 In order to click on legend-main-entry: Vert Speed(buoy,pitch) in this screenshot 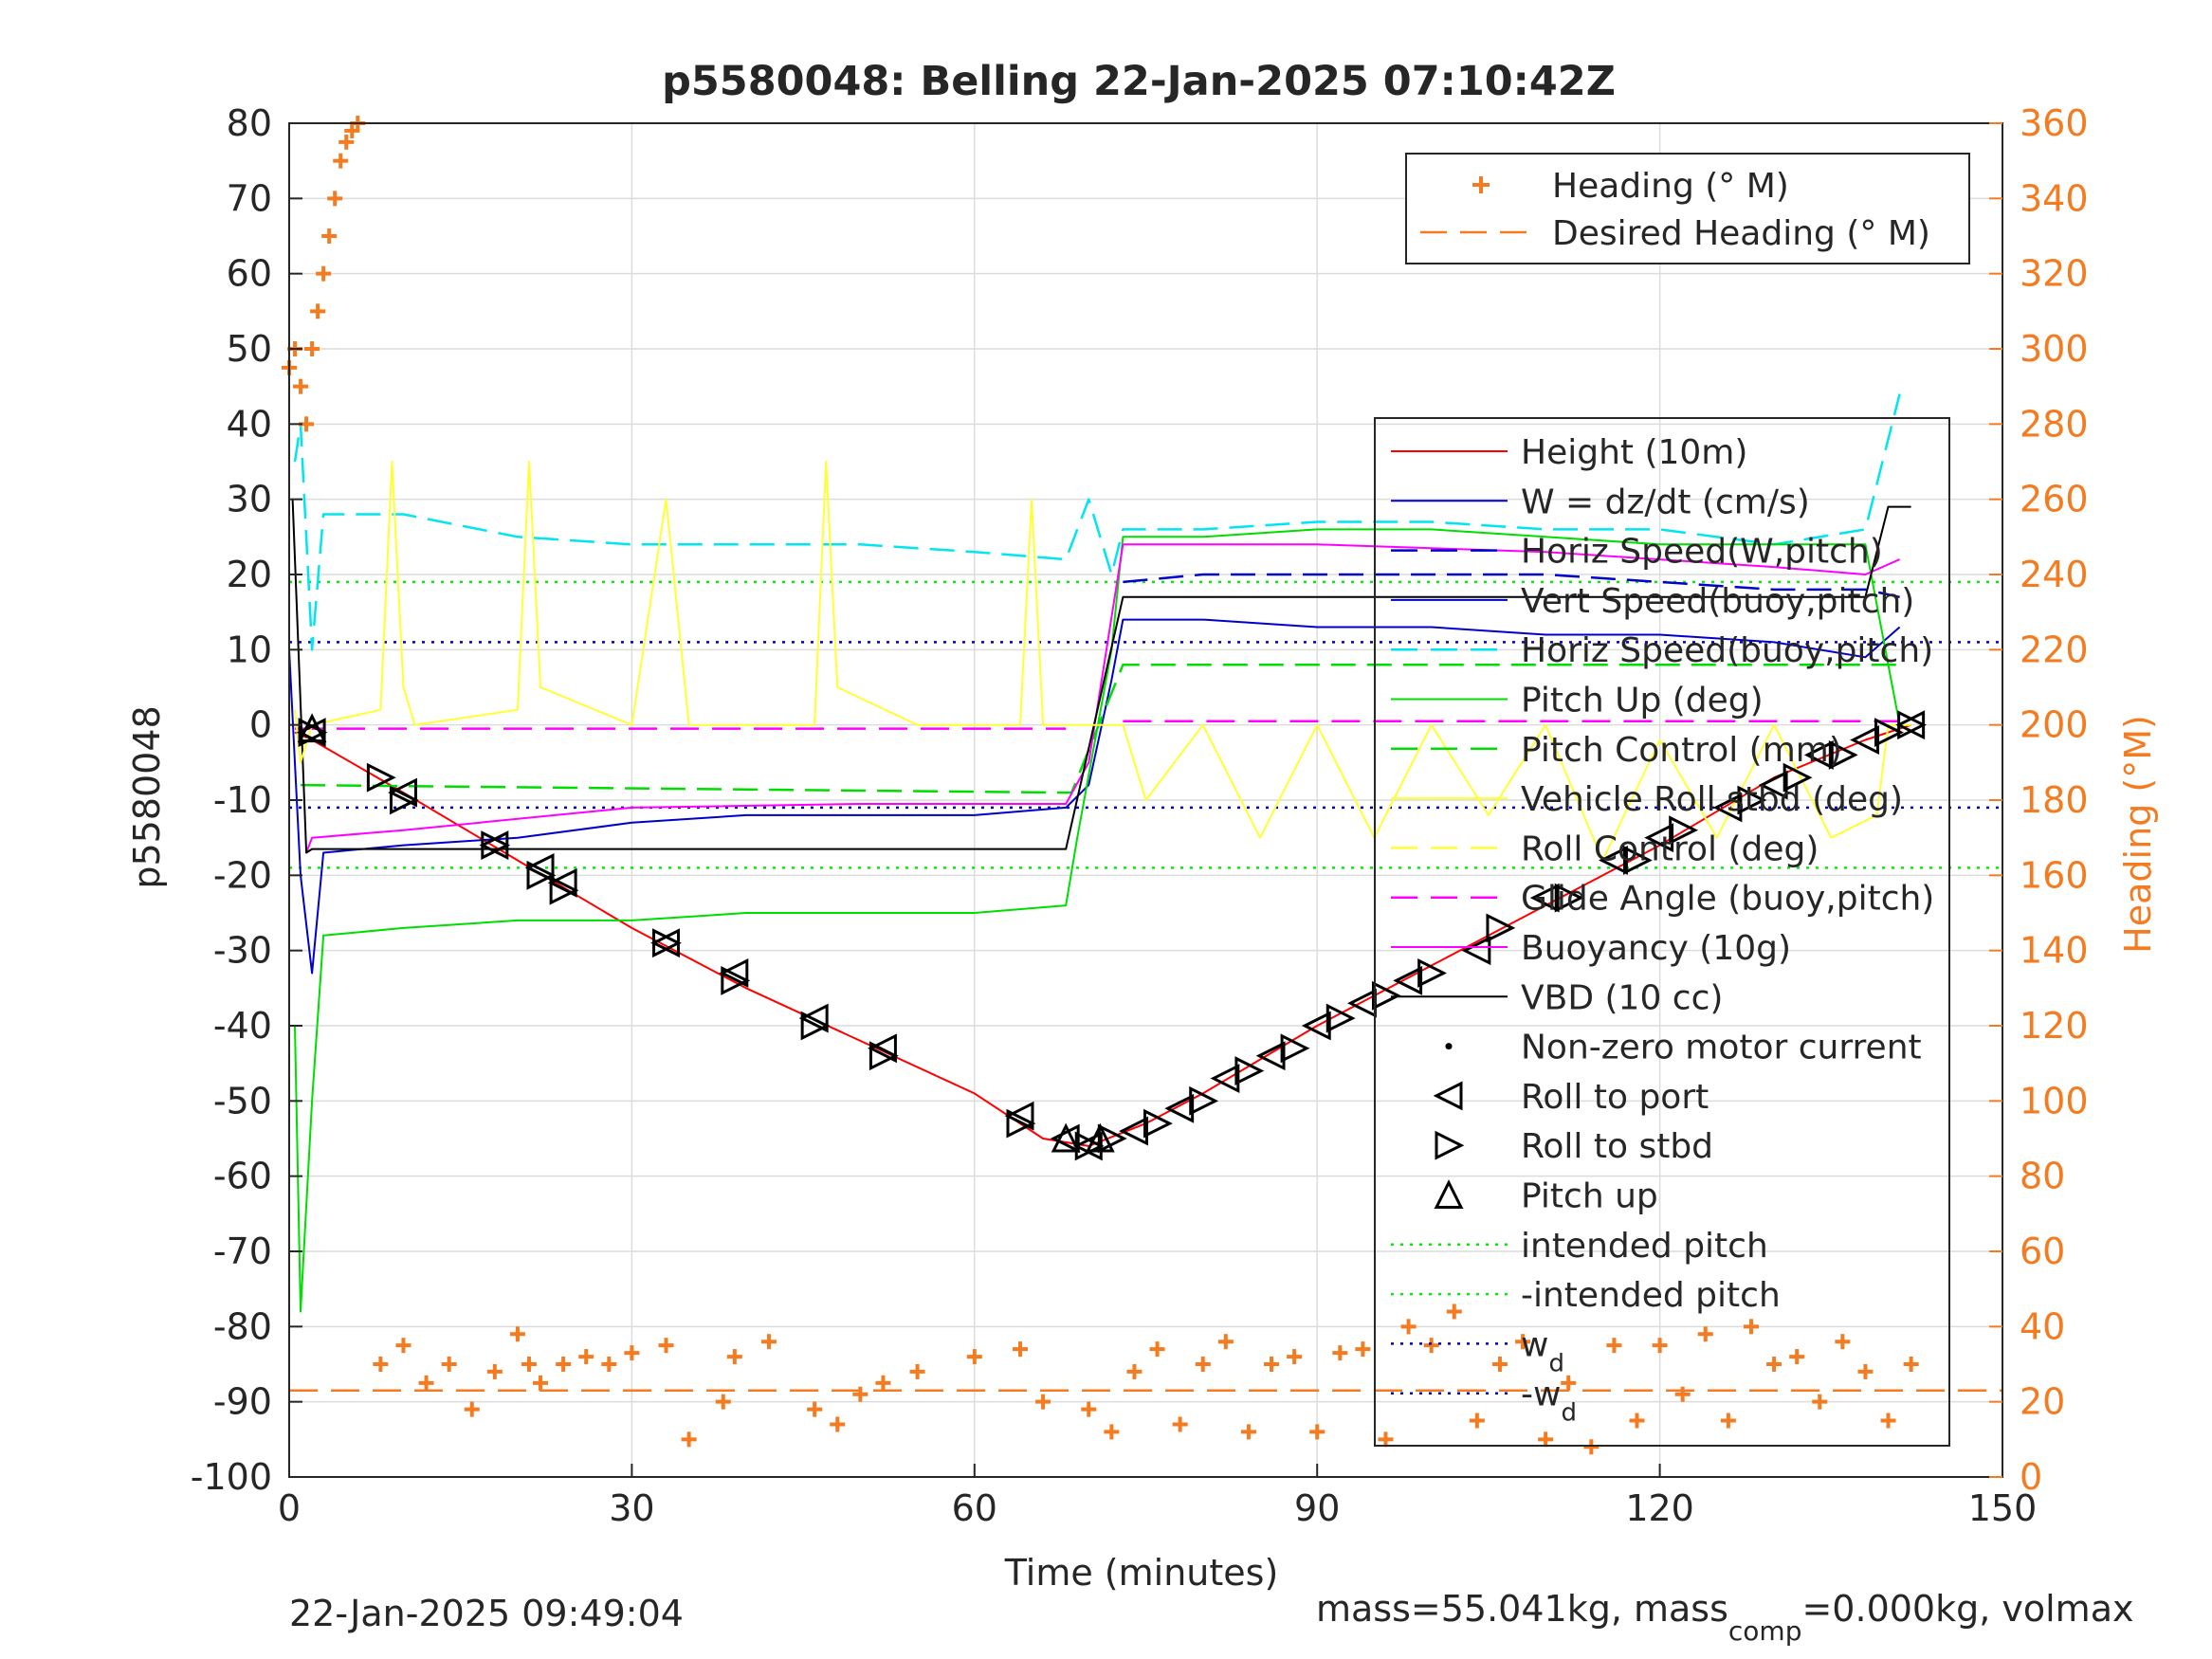, I will do `click(1652, 601)`.